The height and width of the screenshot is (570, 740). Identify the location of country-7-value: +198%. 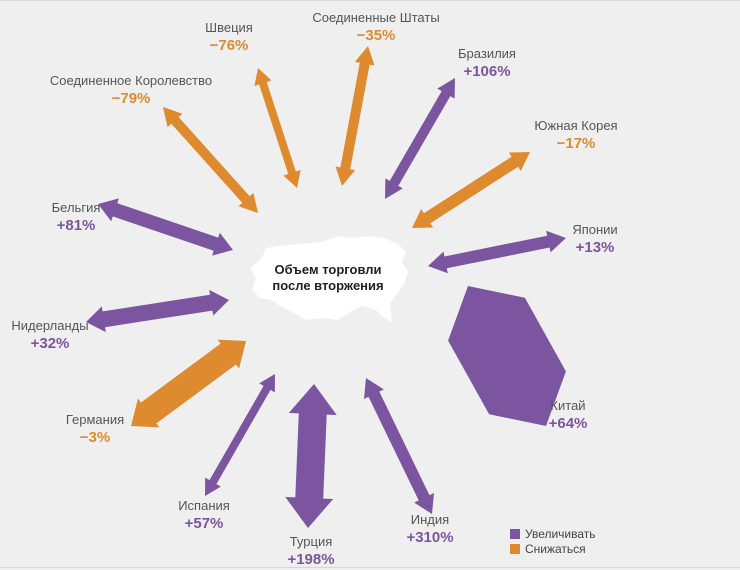
(311, 559).